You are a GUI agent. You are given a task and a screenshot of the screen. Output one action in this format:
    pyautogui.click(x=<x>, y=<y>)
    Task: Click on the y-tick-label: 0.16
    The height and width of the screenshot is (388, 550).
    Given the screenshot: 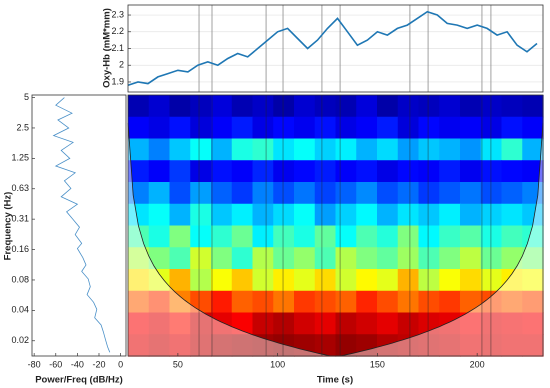 What is the action you would take?
    pyautogui.click(x=20, y=249)
    